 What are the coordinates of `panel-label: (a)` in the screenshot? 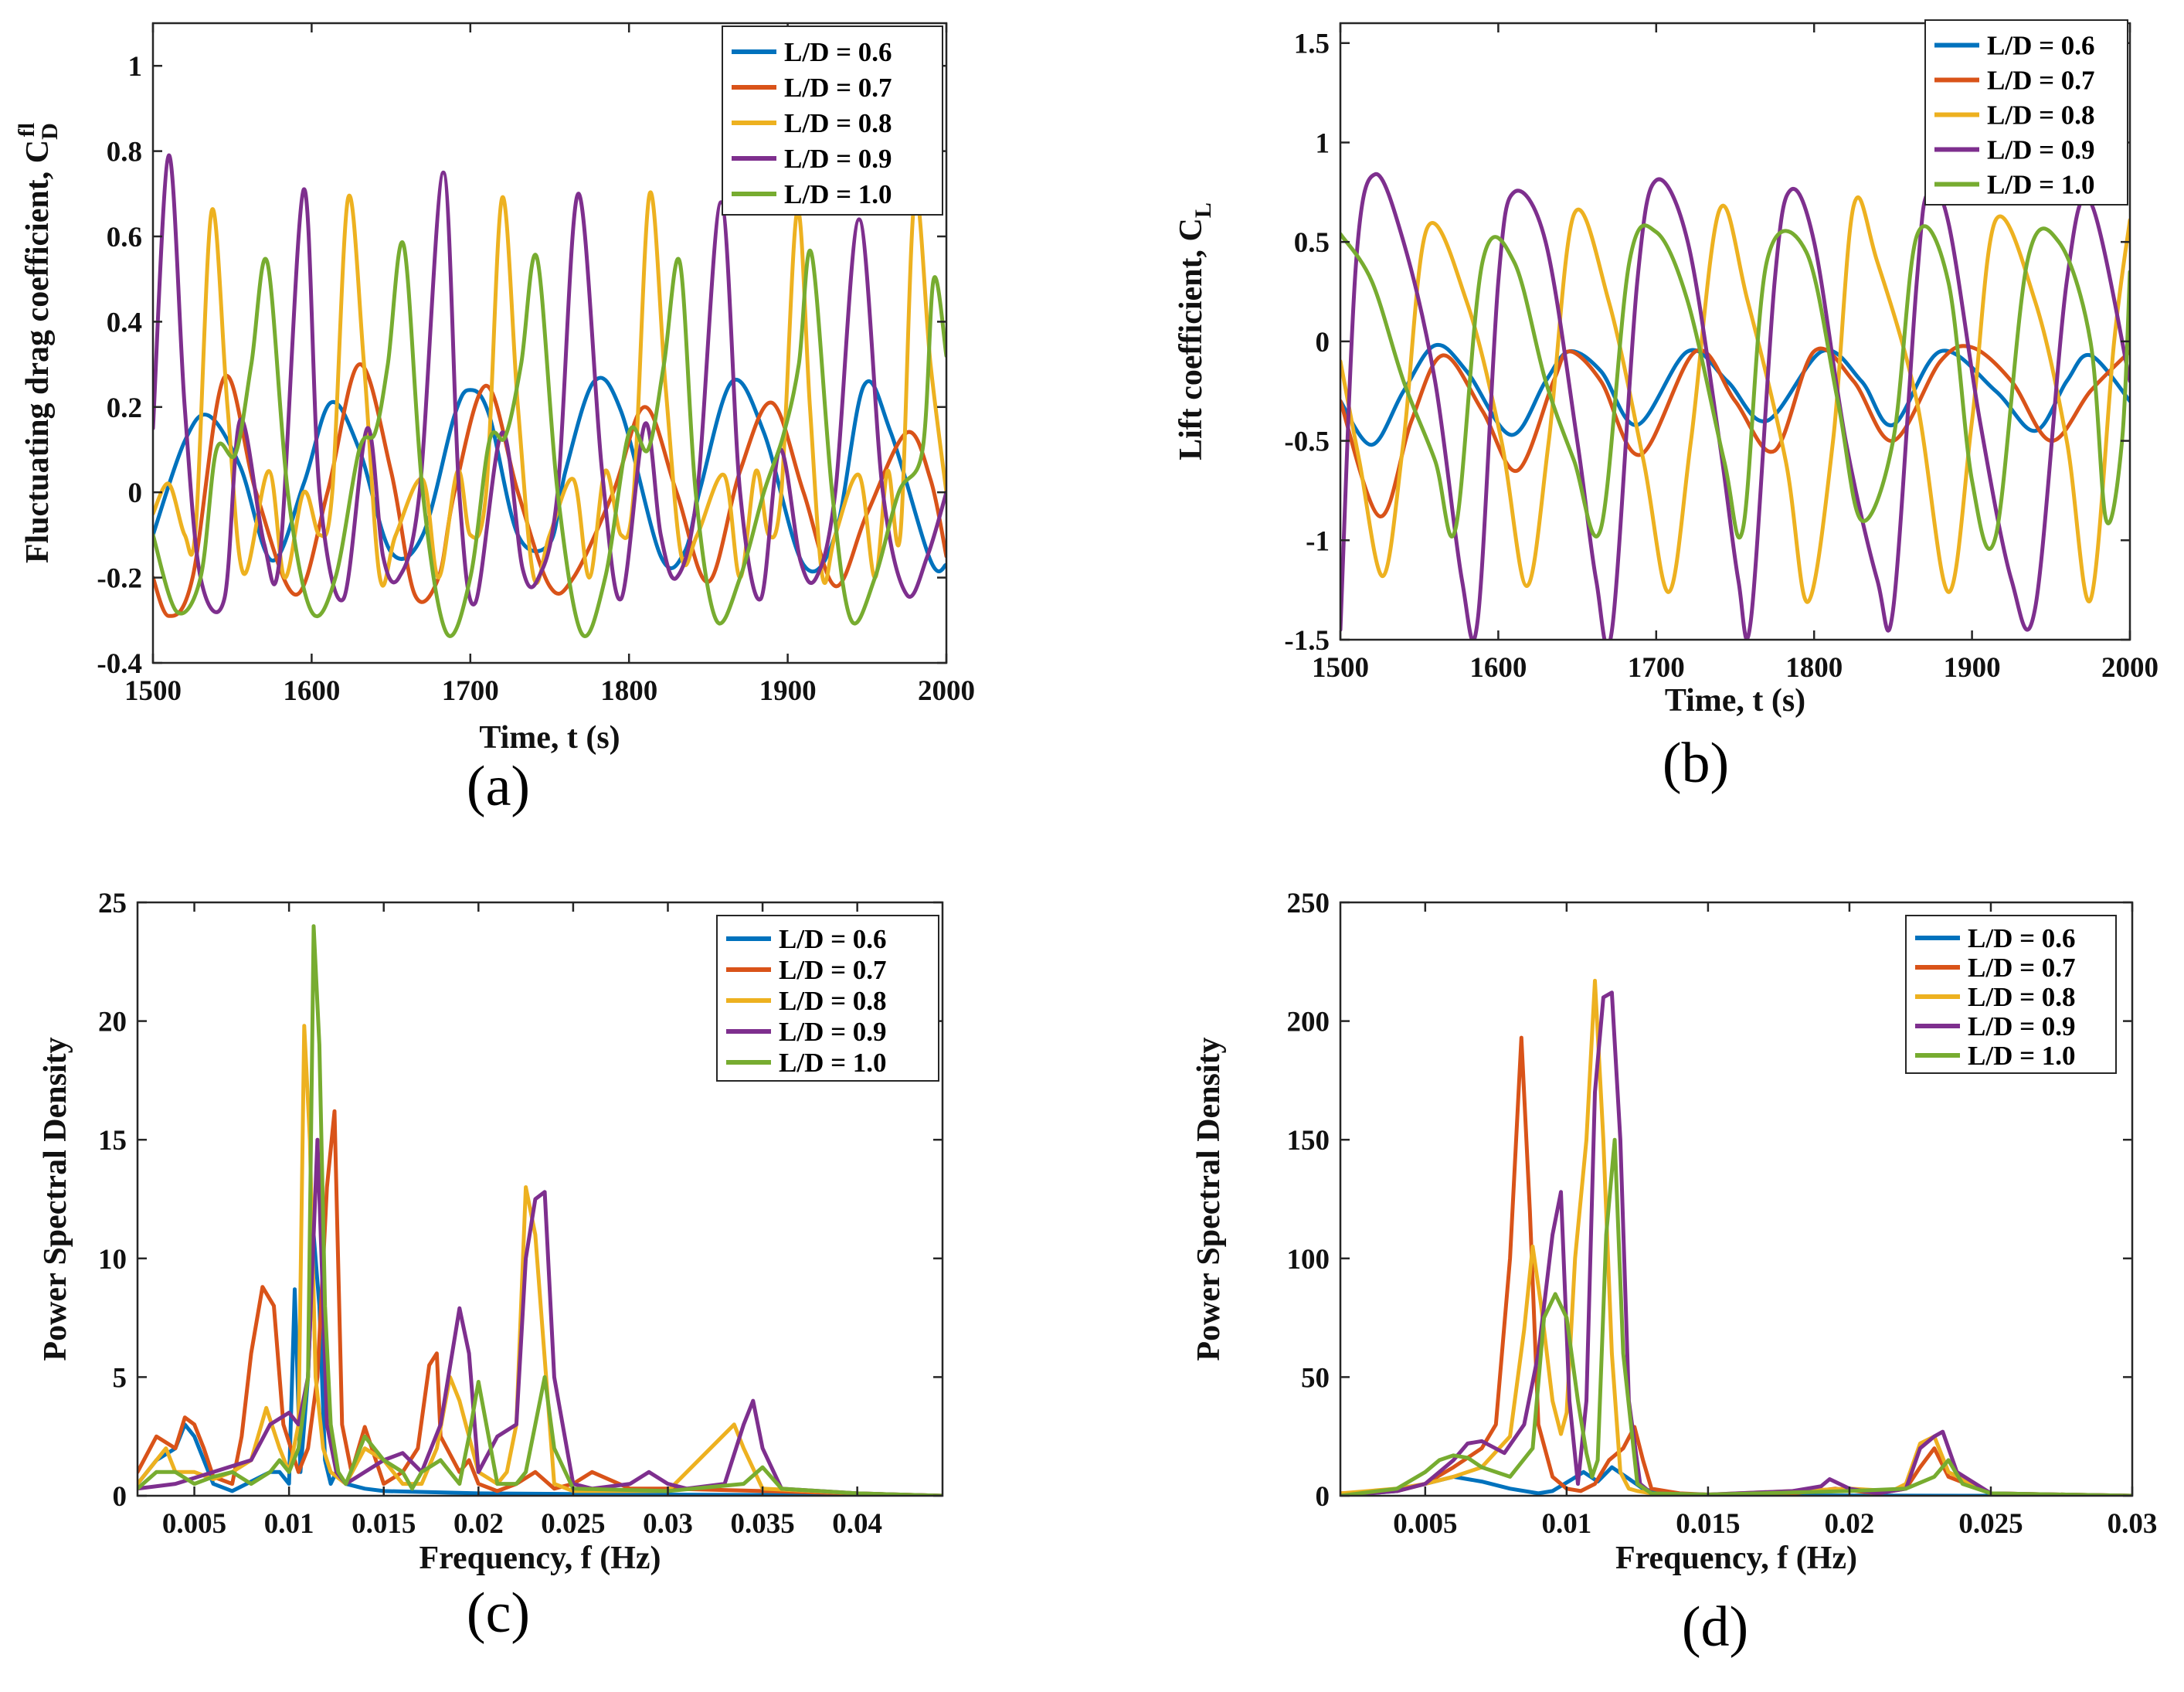 It's located at (498, 786).